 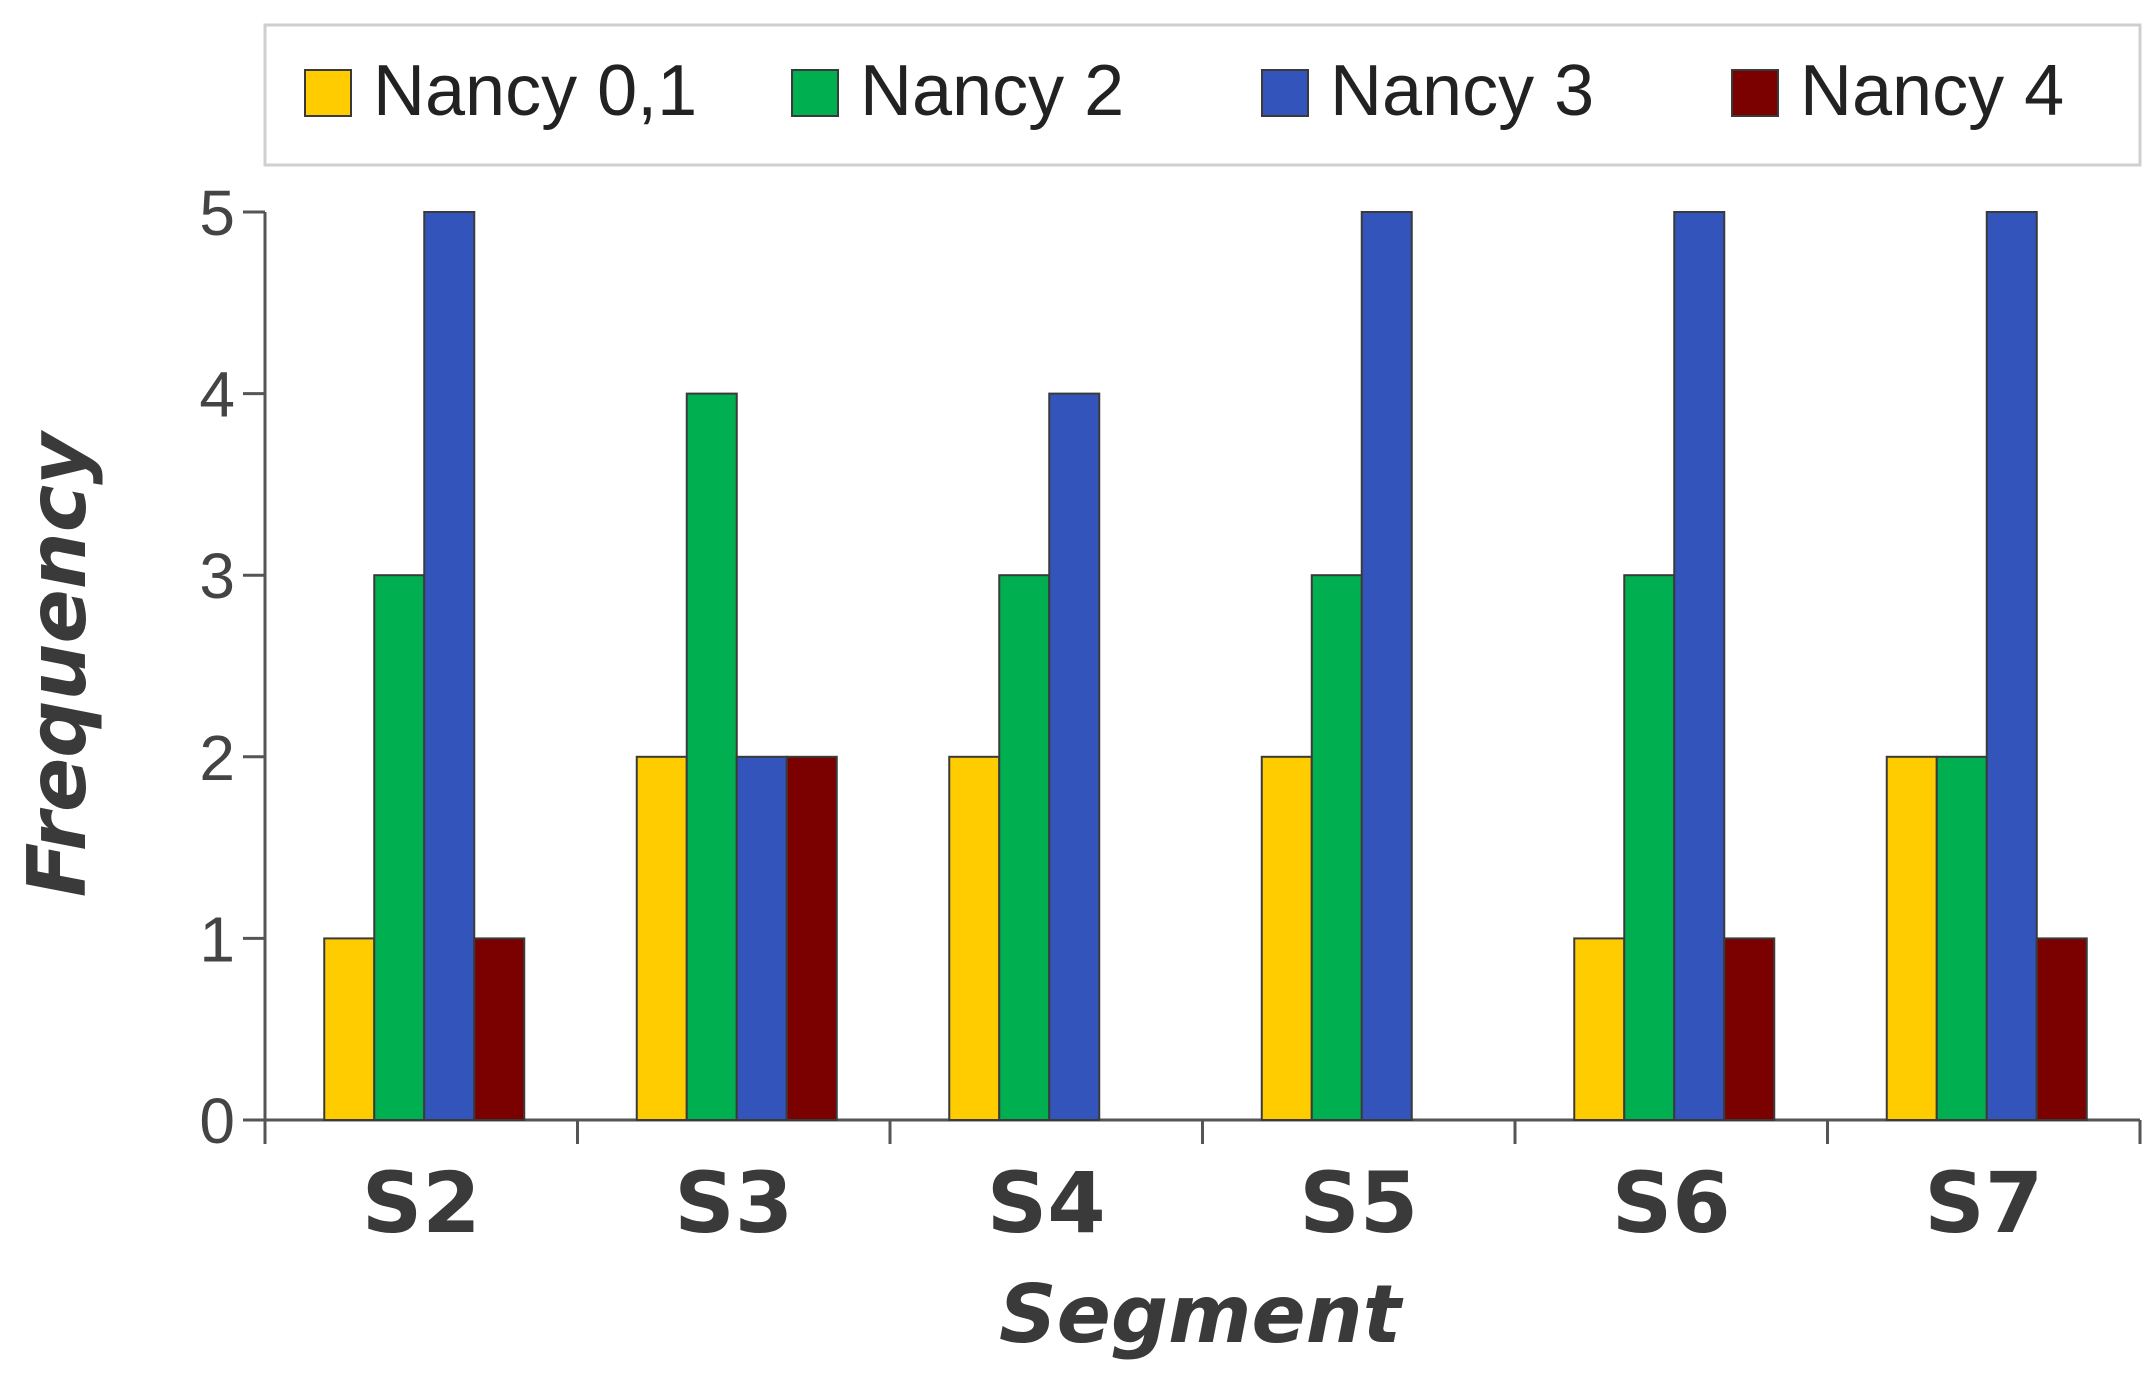 I want to click on x-axis-title: Segment, so click(x=1201, y=1314).